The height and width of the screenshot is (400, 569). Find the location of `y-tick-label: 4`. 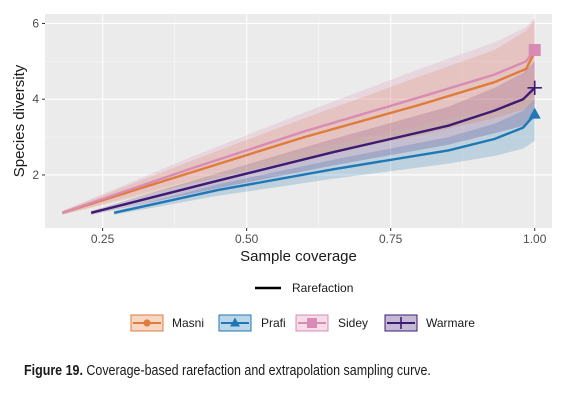

y-tick-label: 4 is located at coordinates (35, 99).